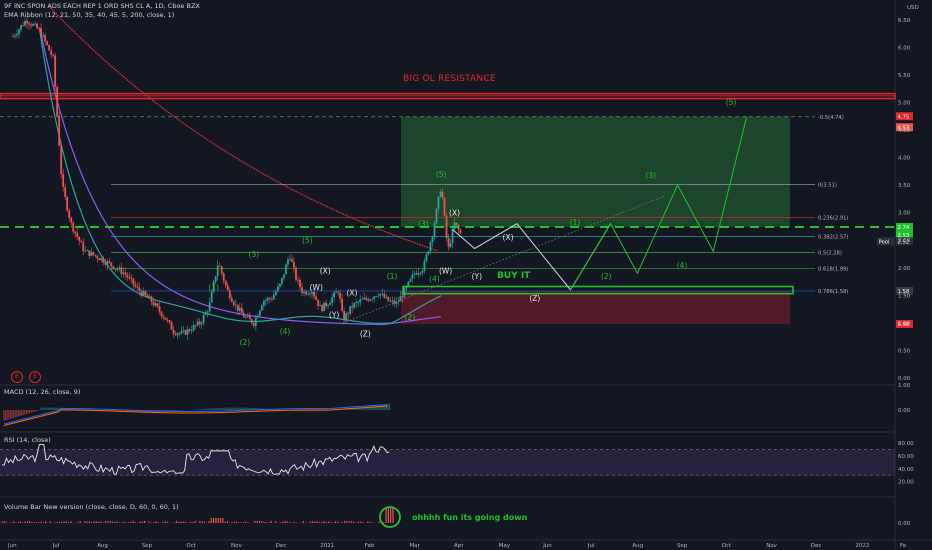 The height and width of the screenshot is (550, 932). Describe the element at coordinates (659, 203) in the screenshot. I see `projection-impulse` at that location.